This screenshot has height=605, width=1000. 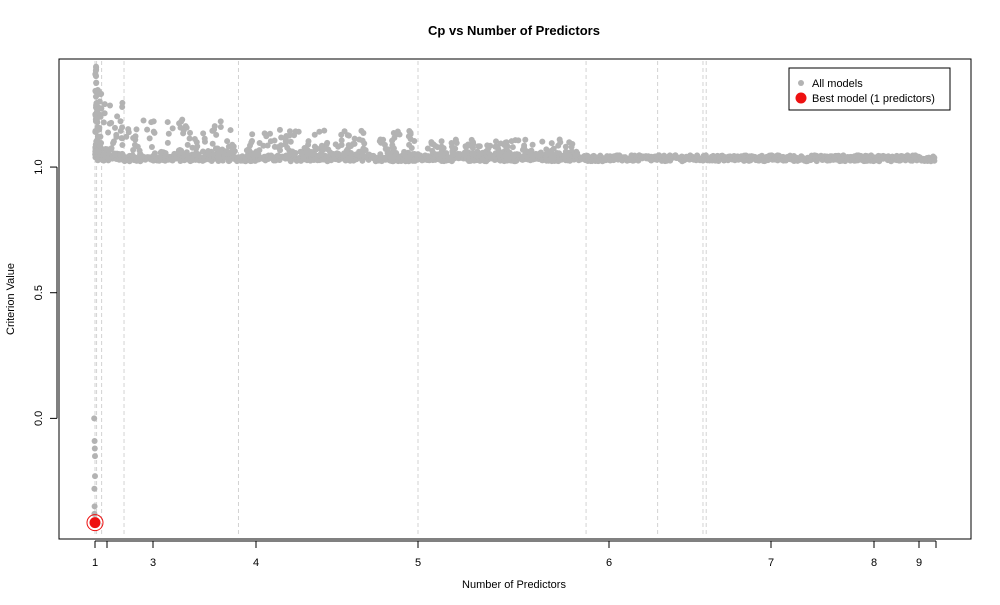 I want to click on y-tick-label: 0.0, so click(x=39, y=418).